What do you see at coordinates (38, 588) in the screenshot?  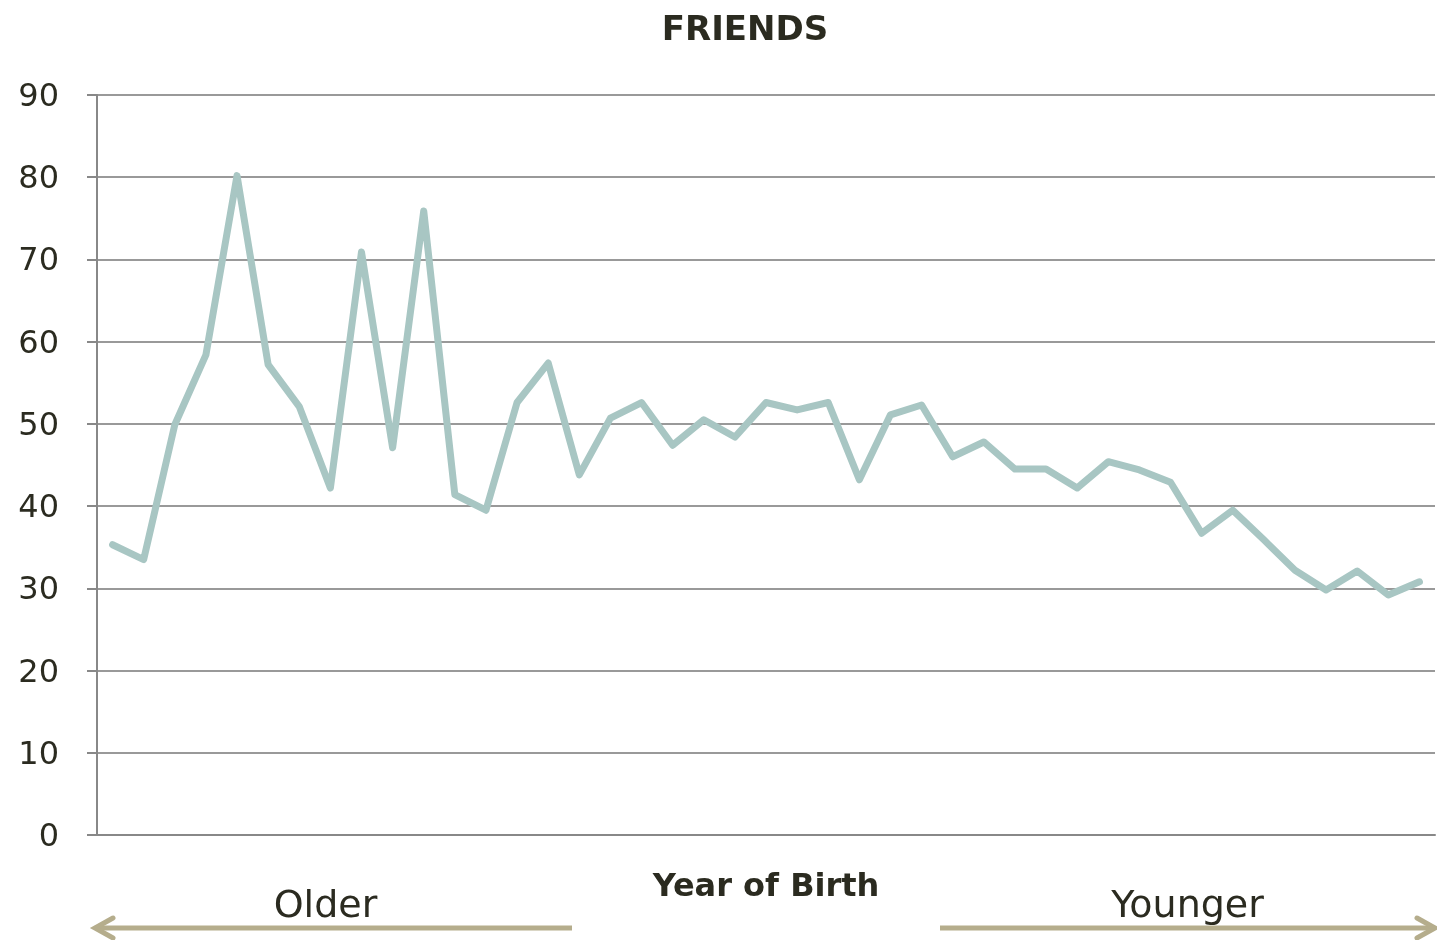 I see `y-tick-label: 30` at bounding box center [38, 588].